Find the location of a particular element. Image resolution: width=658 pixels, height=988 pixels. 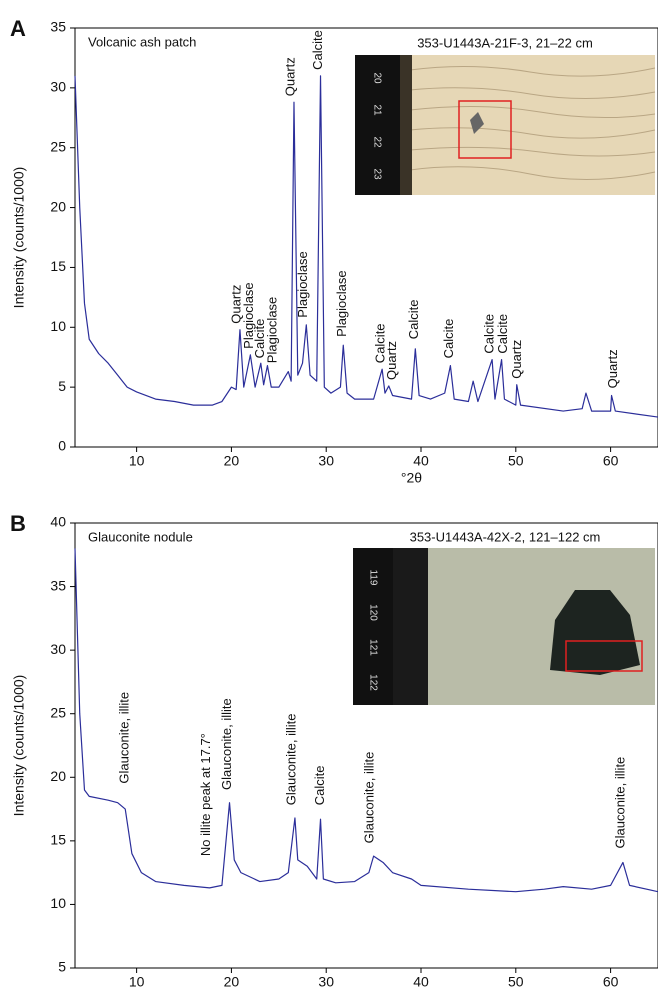

sample-label: Volcanic ash patch is located at coordinates (142, 41).